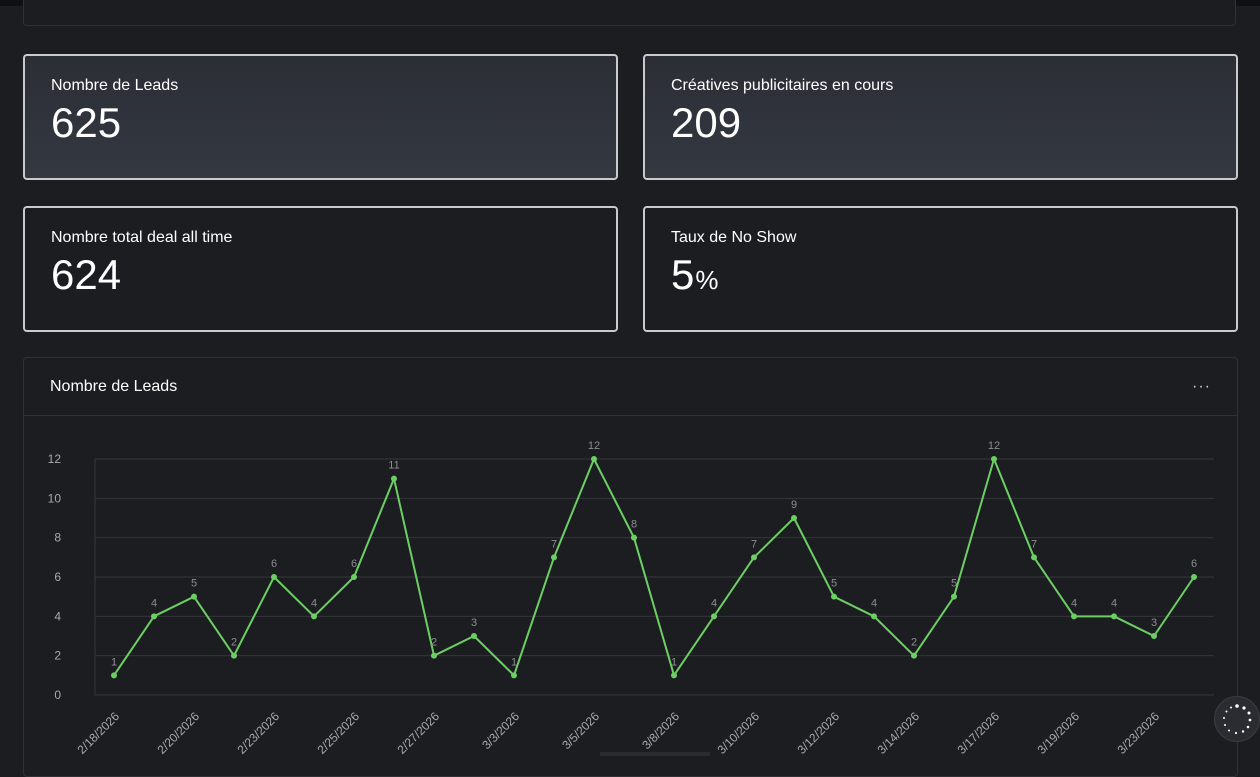 The width and height of the screenshot is (1260, 777). What do you see at coordinates (320, 277) in the screenshot?
I see `kpi-value: 624` at bounding box center [320, 277].